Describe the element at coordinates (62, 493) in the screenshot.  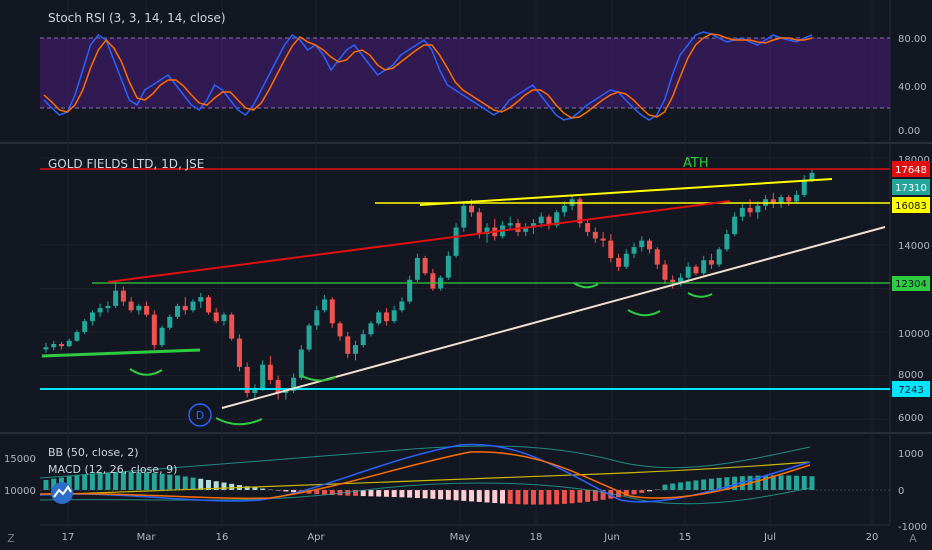
I see `brand-logo-icon` at that location.